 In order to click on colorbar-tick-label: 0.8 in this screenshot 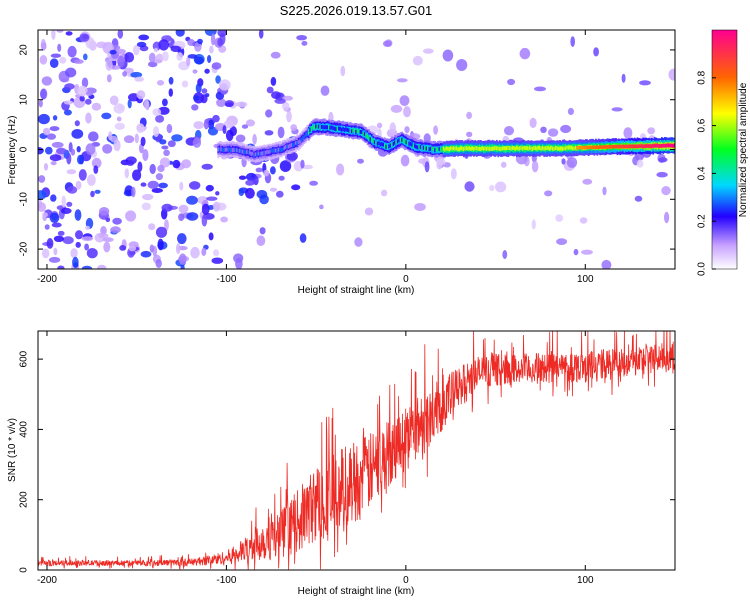, I will do `click(702, 77)`.